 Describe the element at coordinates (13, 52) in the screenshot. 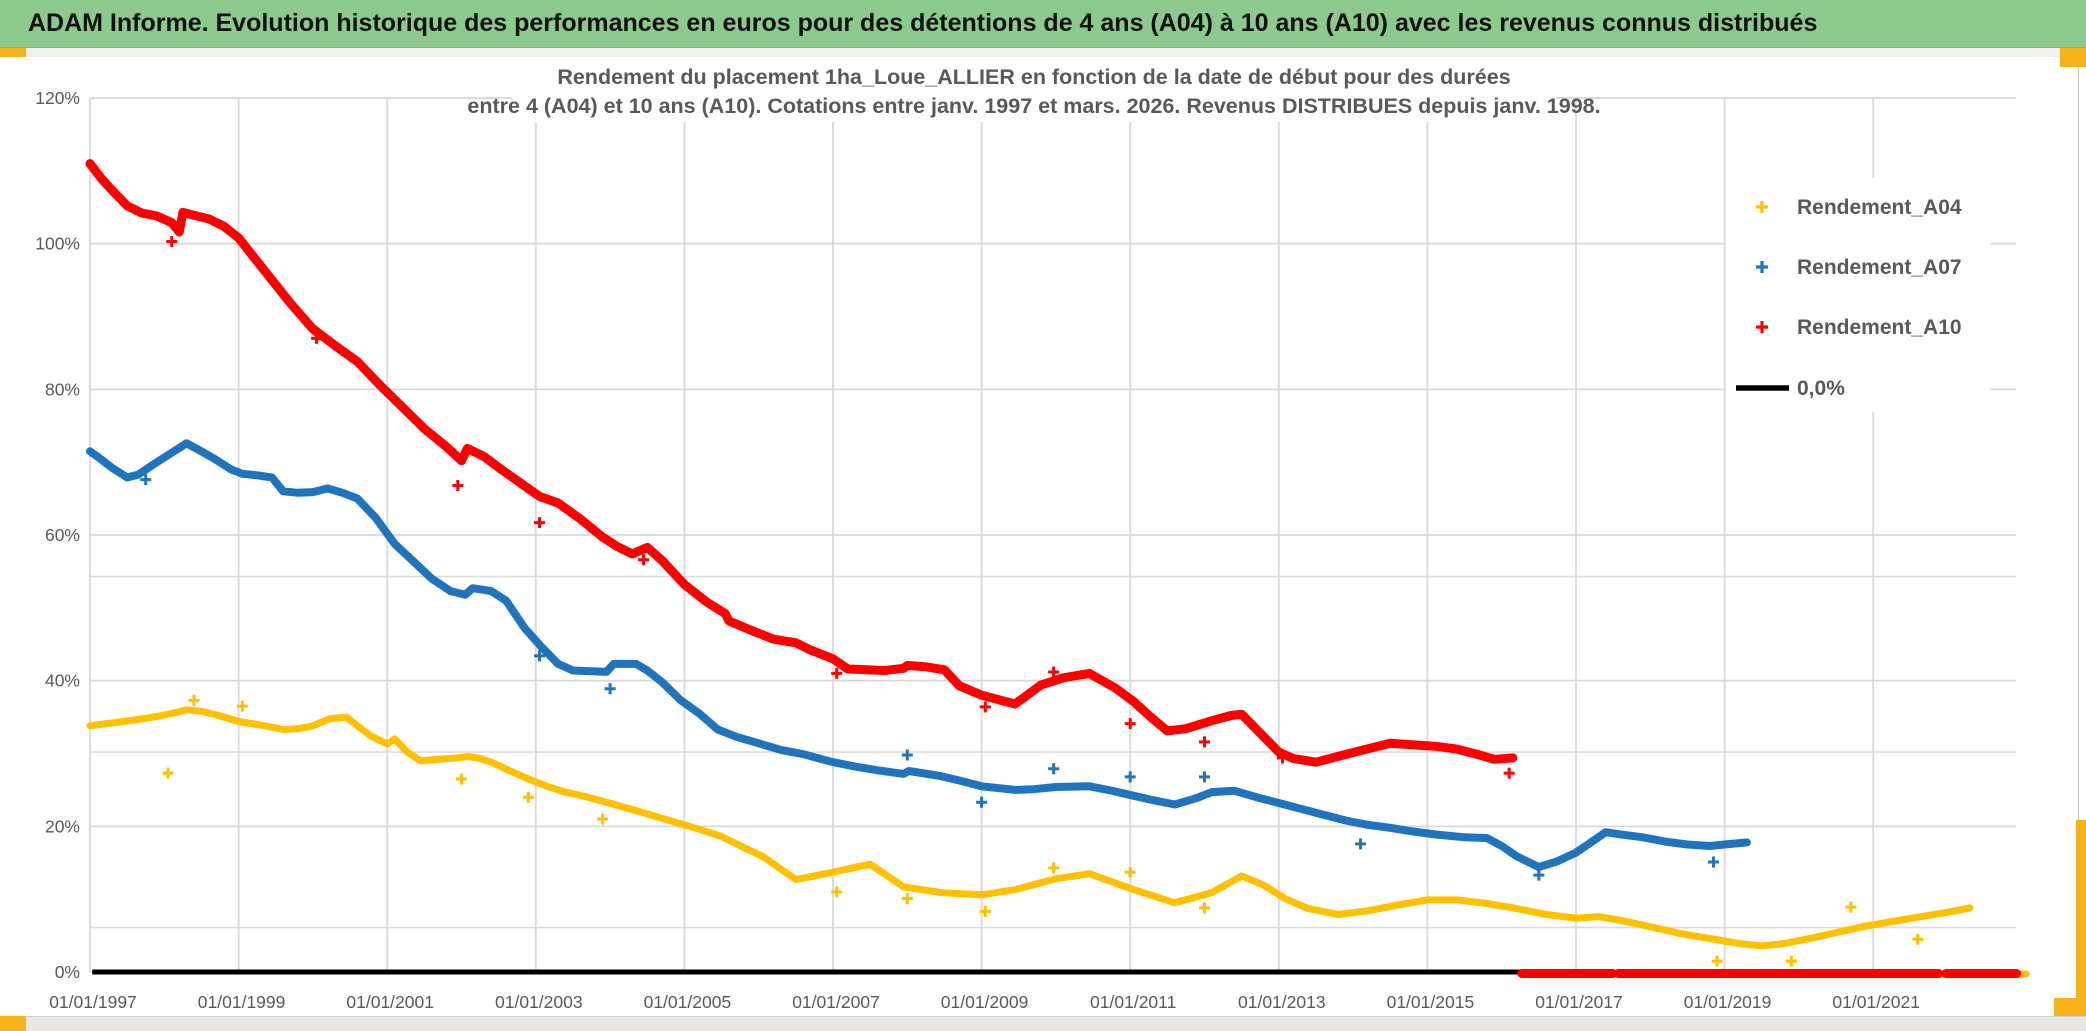

I see `corner-accent-top-left` at that location.